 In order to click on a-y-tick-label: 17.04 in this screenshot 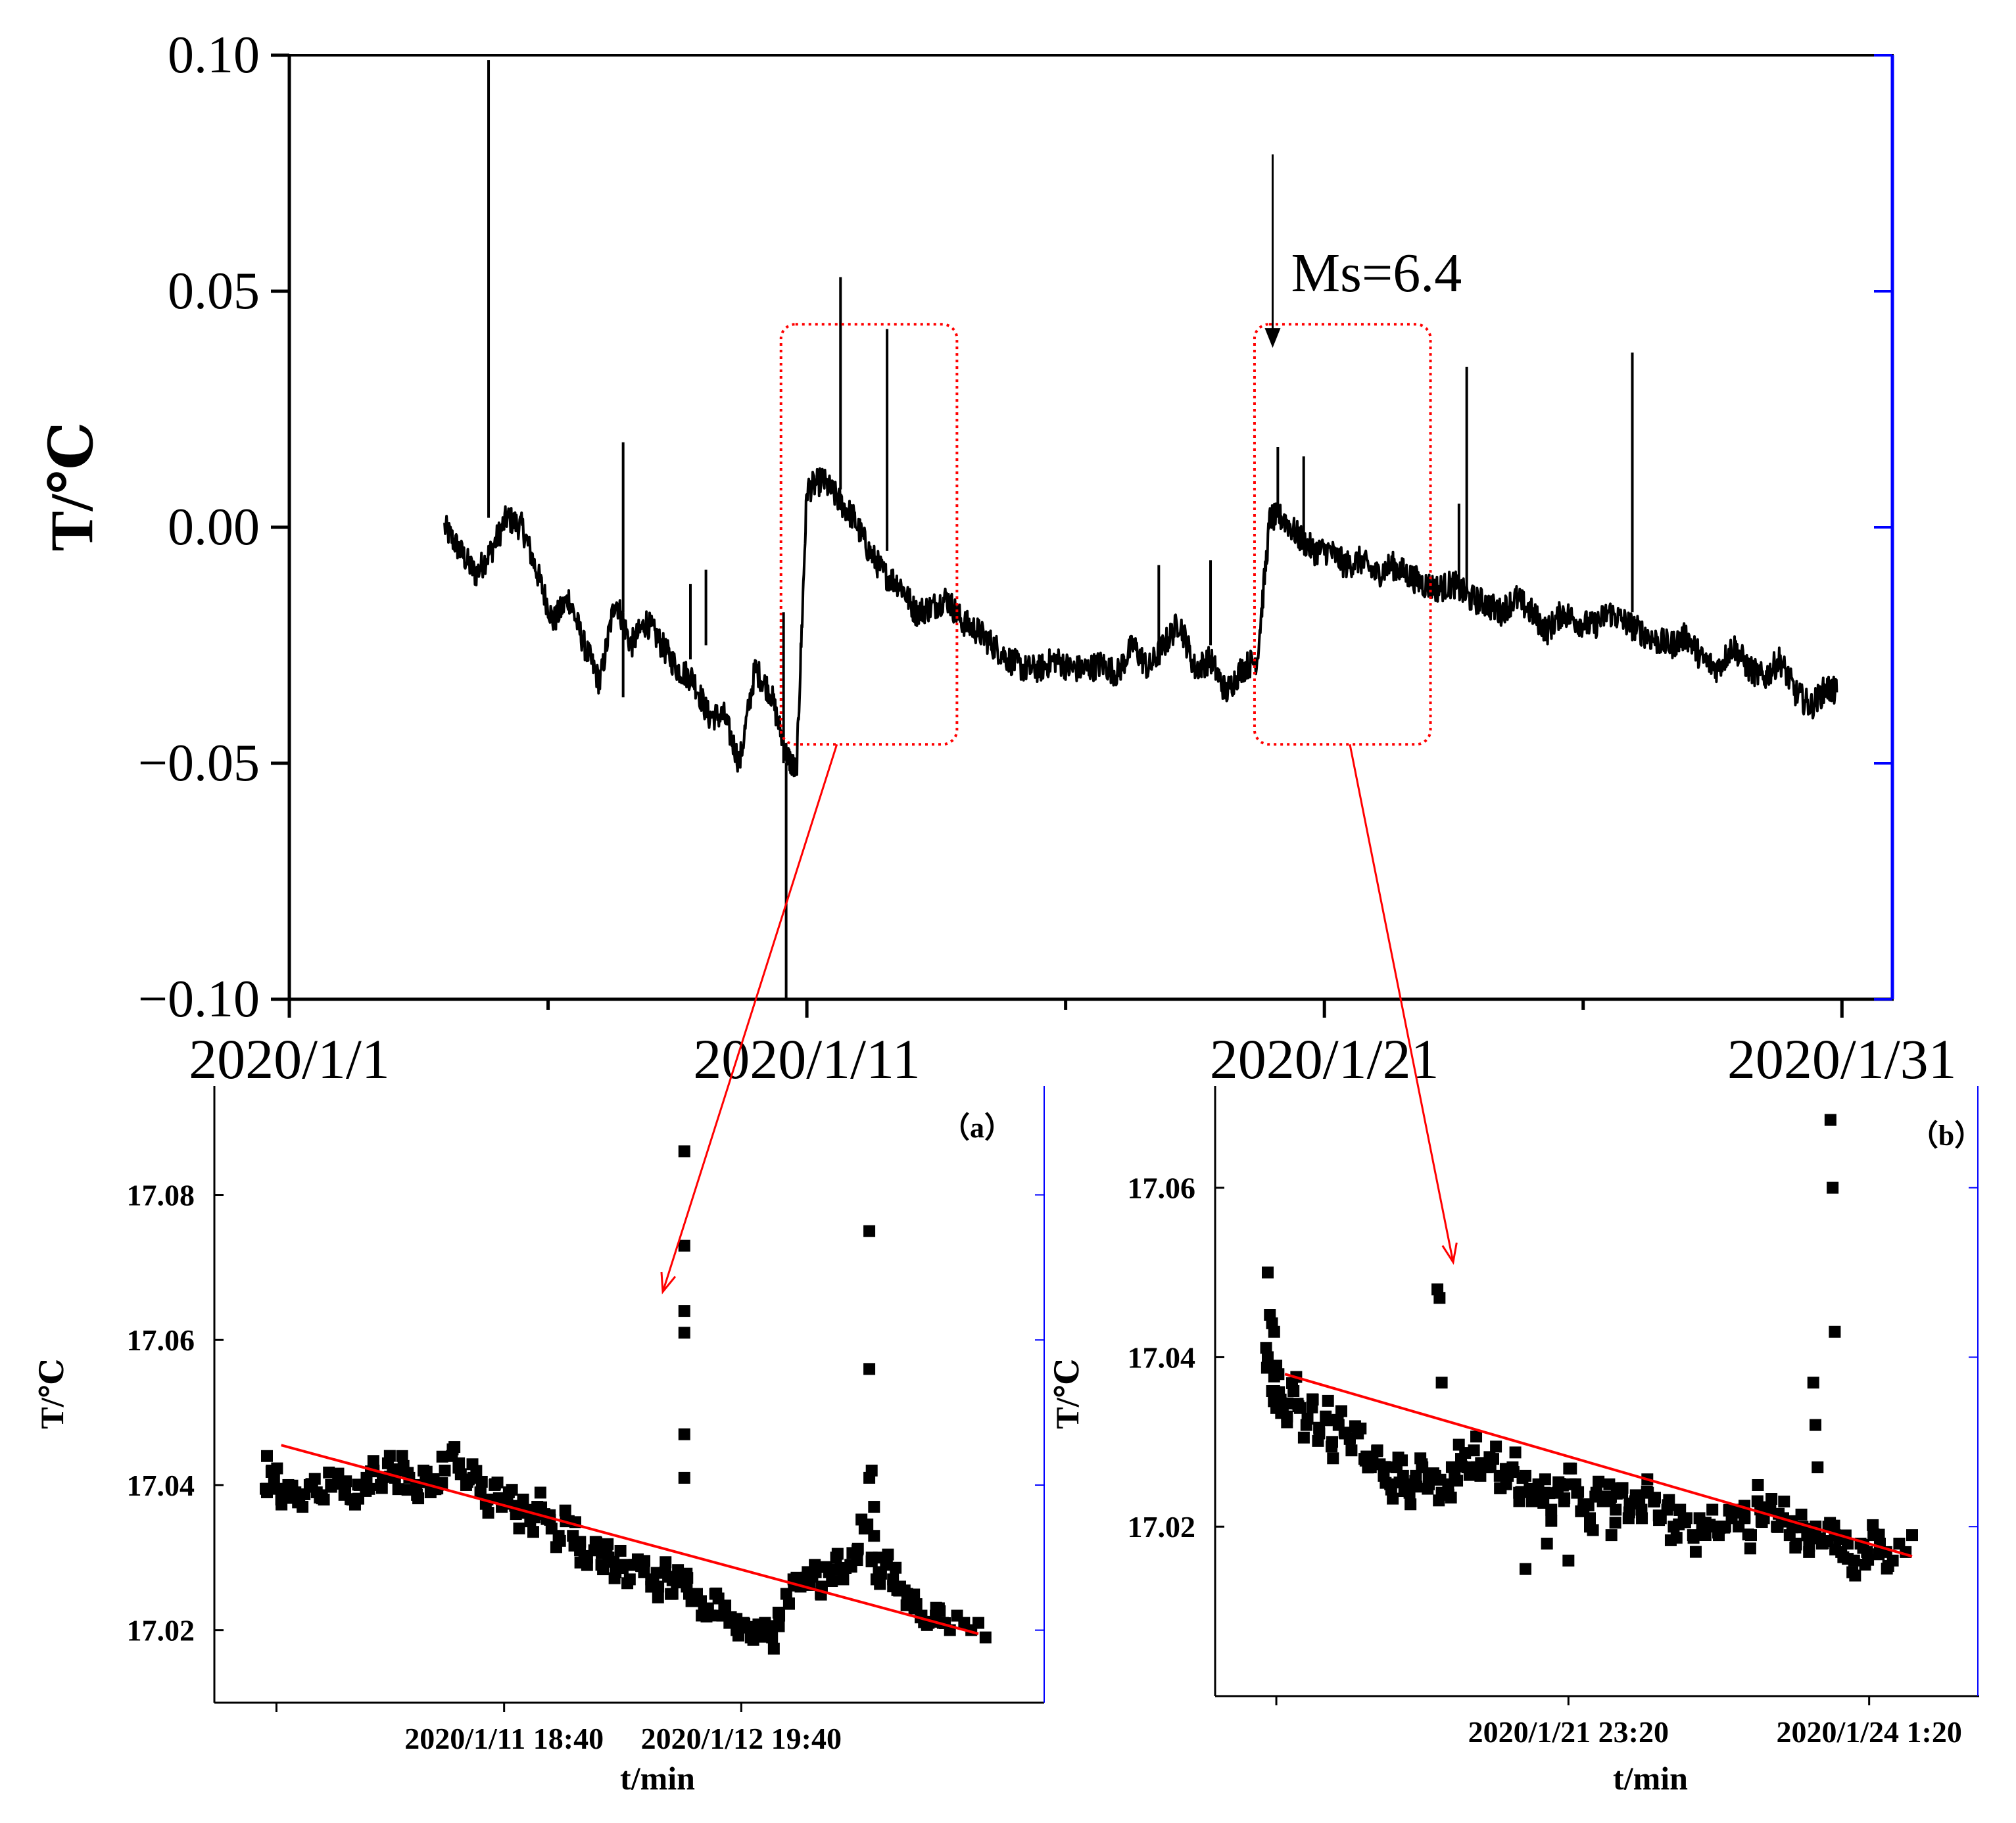, I will do `click(161, 1485)`.